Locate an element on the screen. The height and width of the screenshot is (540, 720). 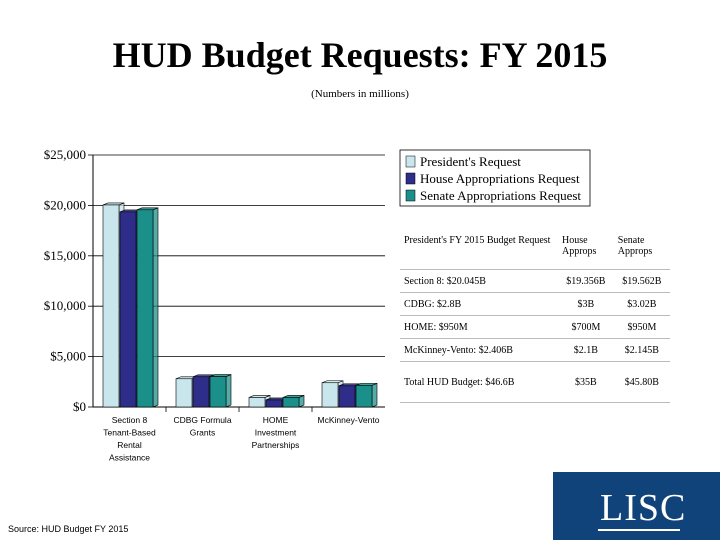
table-cell: $2.1B is located at coordinates (586, 350).